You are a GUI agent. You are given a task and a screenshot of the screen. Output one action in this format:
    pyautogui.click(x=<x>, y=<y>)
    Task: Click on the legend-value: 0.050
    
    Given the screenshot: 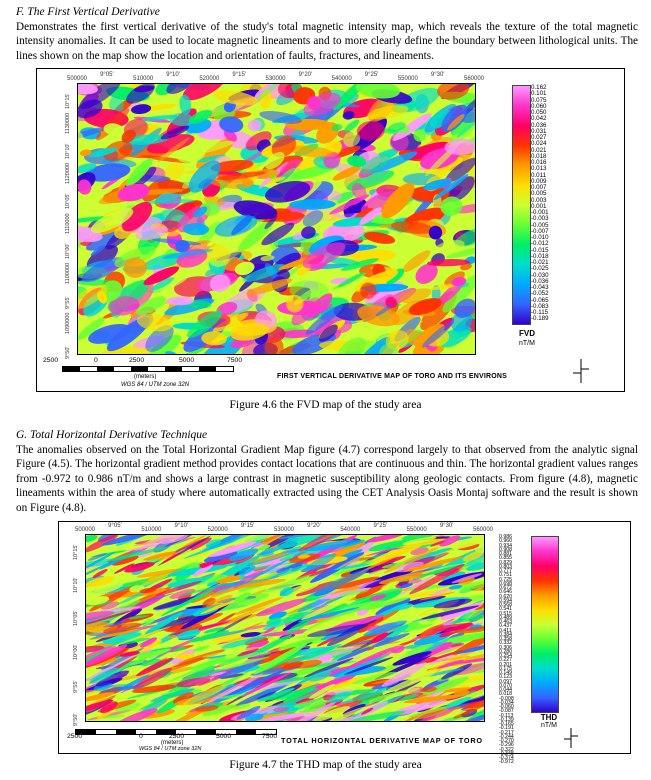 What is the action you would take?
    pyautogui.click(x=539, y=112)
    